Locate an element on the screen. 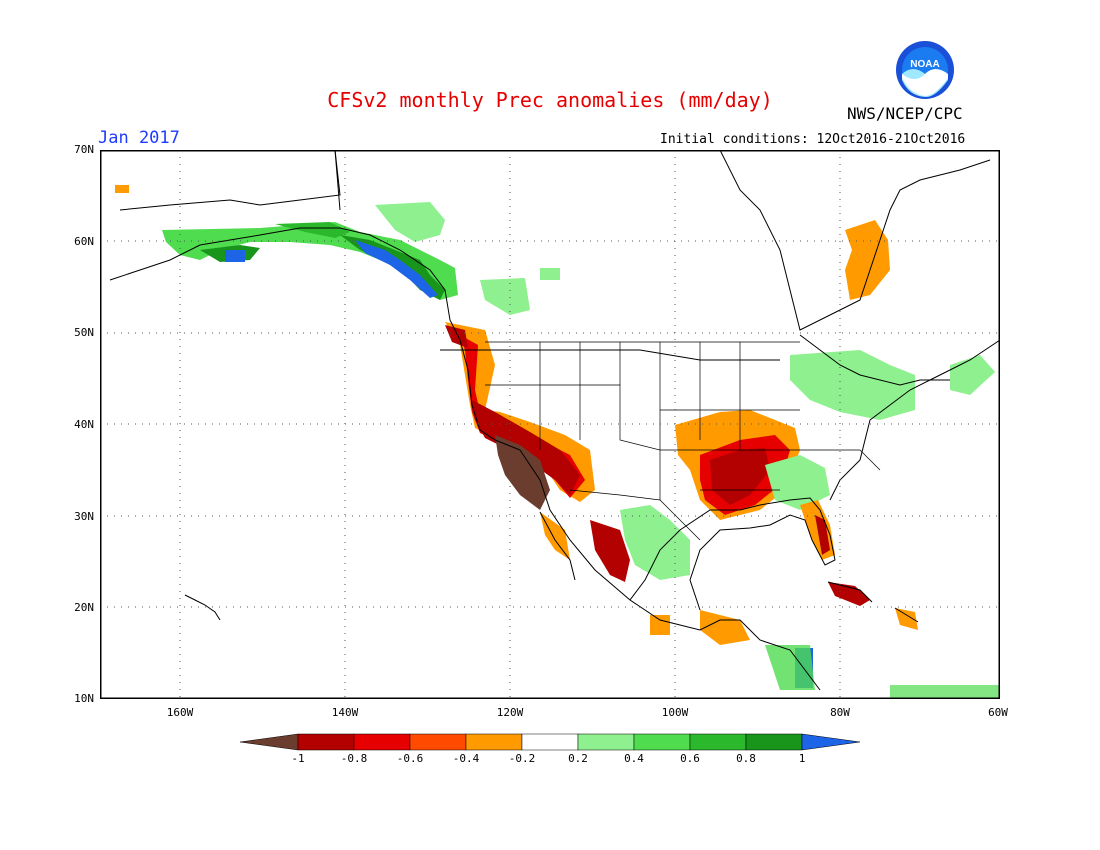 The height and width of the screenshot is (850, 1100). lon-label-120w: 120W is located at coordinates (510, 712).